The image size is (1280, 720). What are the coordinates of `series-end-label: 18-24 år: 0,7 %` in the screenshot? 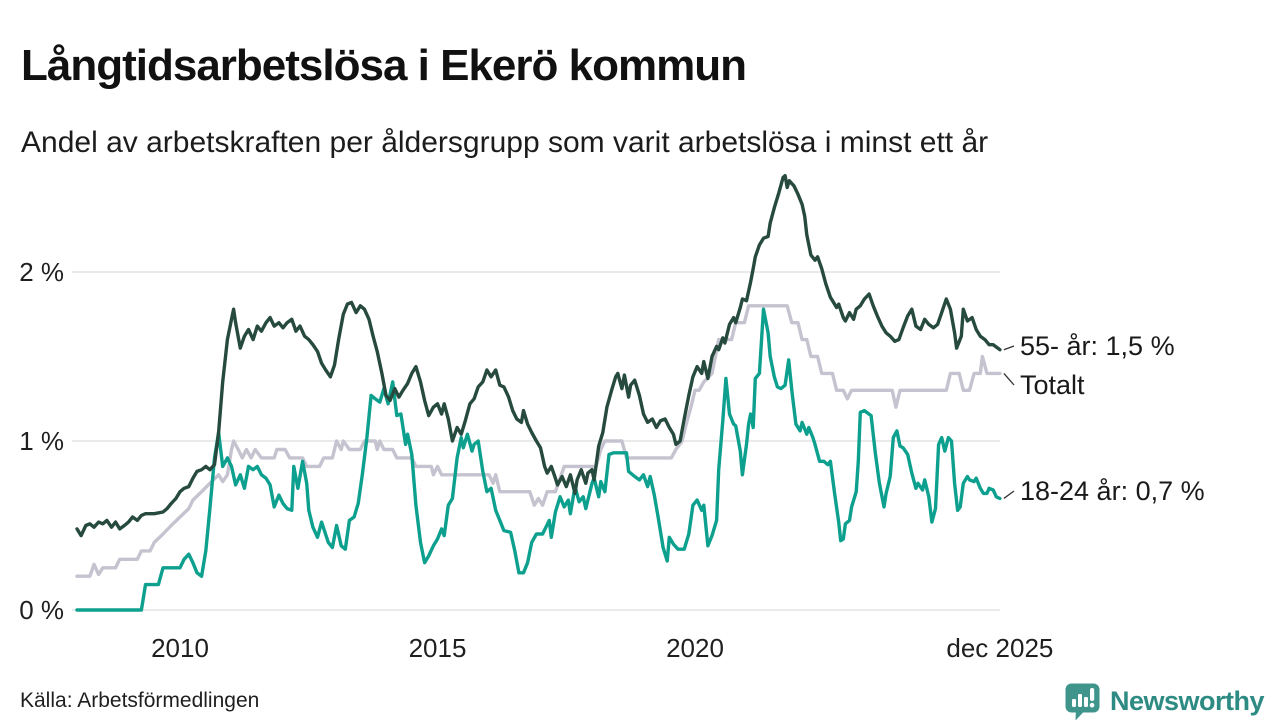 It's located at (1112, 491).